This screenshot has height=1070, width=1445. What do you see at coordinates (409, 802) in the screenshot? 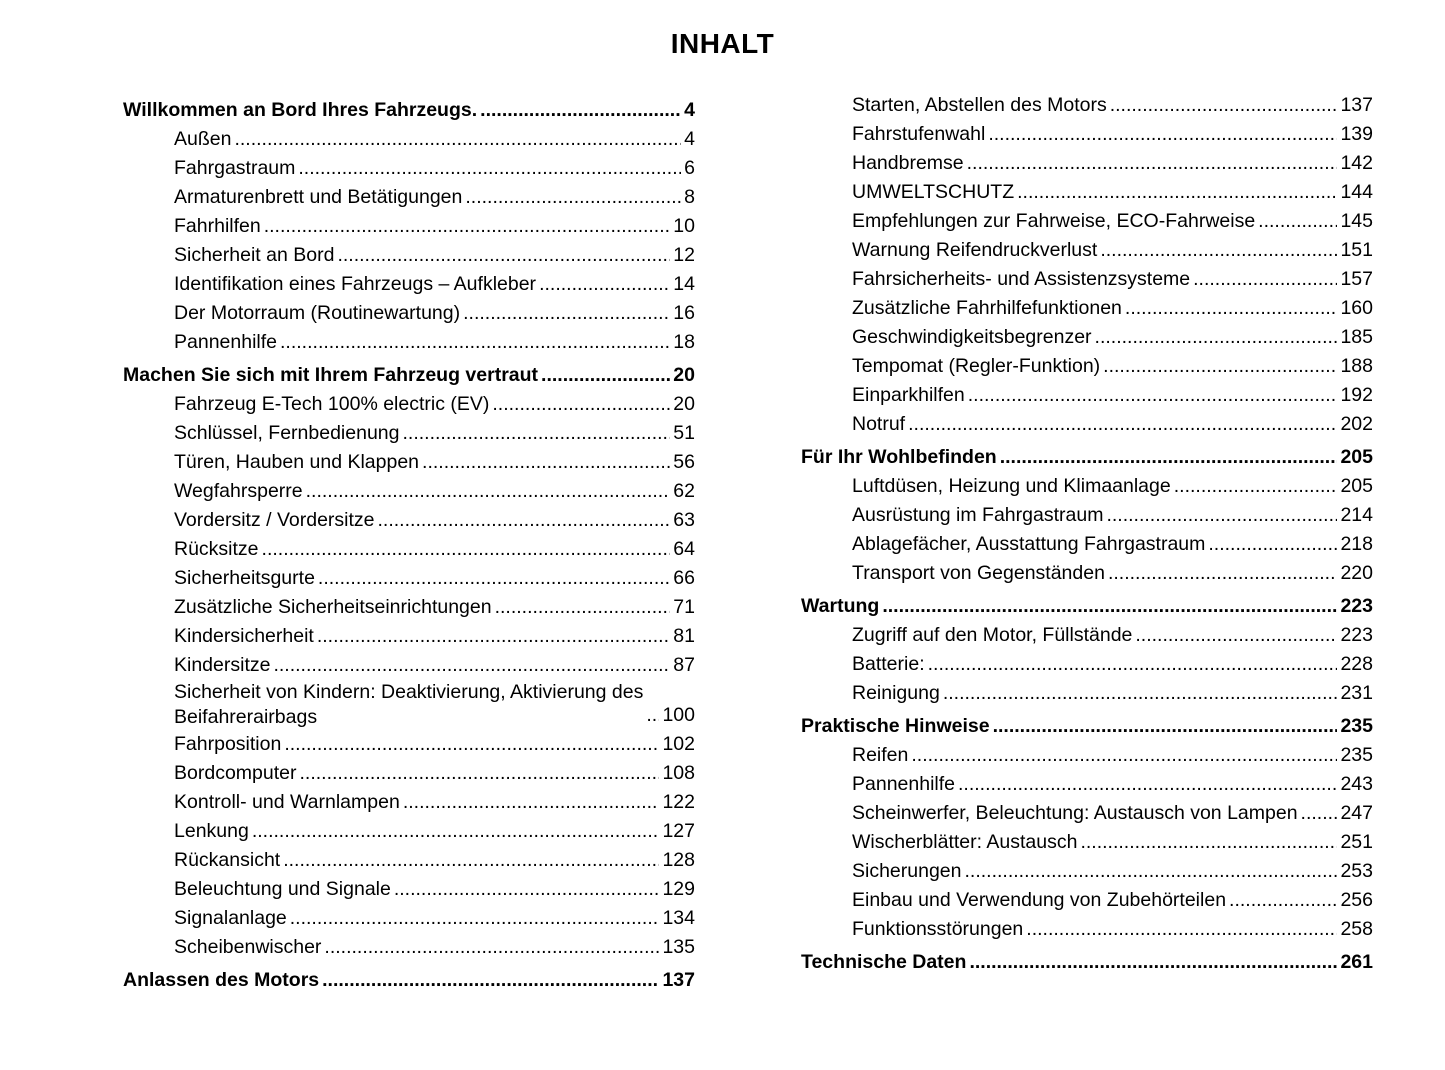
I see `toc-section-entry: Kontroll- und Warnlampen 122` at bounding box center [409, 802].